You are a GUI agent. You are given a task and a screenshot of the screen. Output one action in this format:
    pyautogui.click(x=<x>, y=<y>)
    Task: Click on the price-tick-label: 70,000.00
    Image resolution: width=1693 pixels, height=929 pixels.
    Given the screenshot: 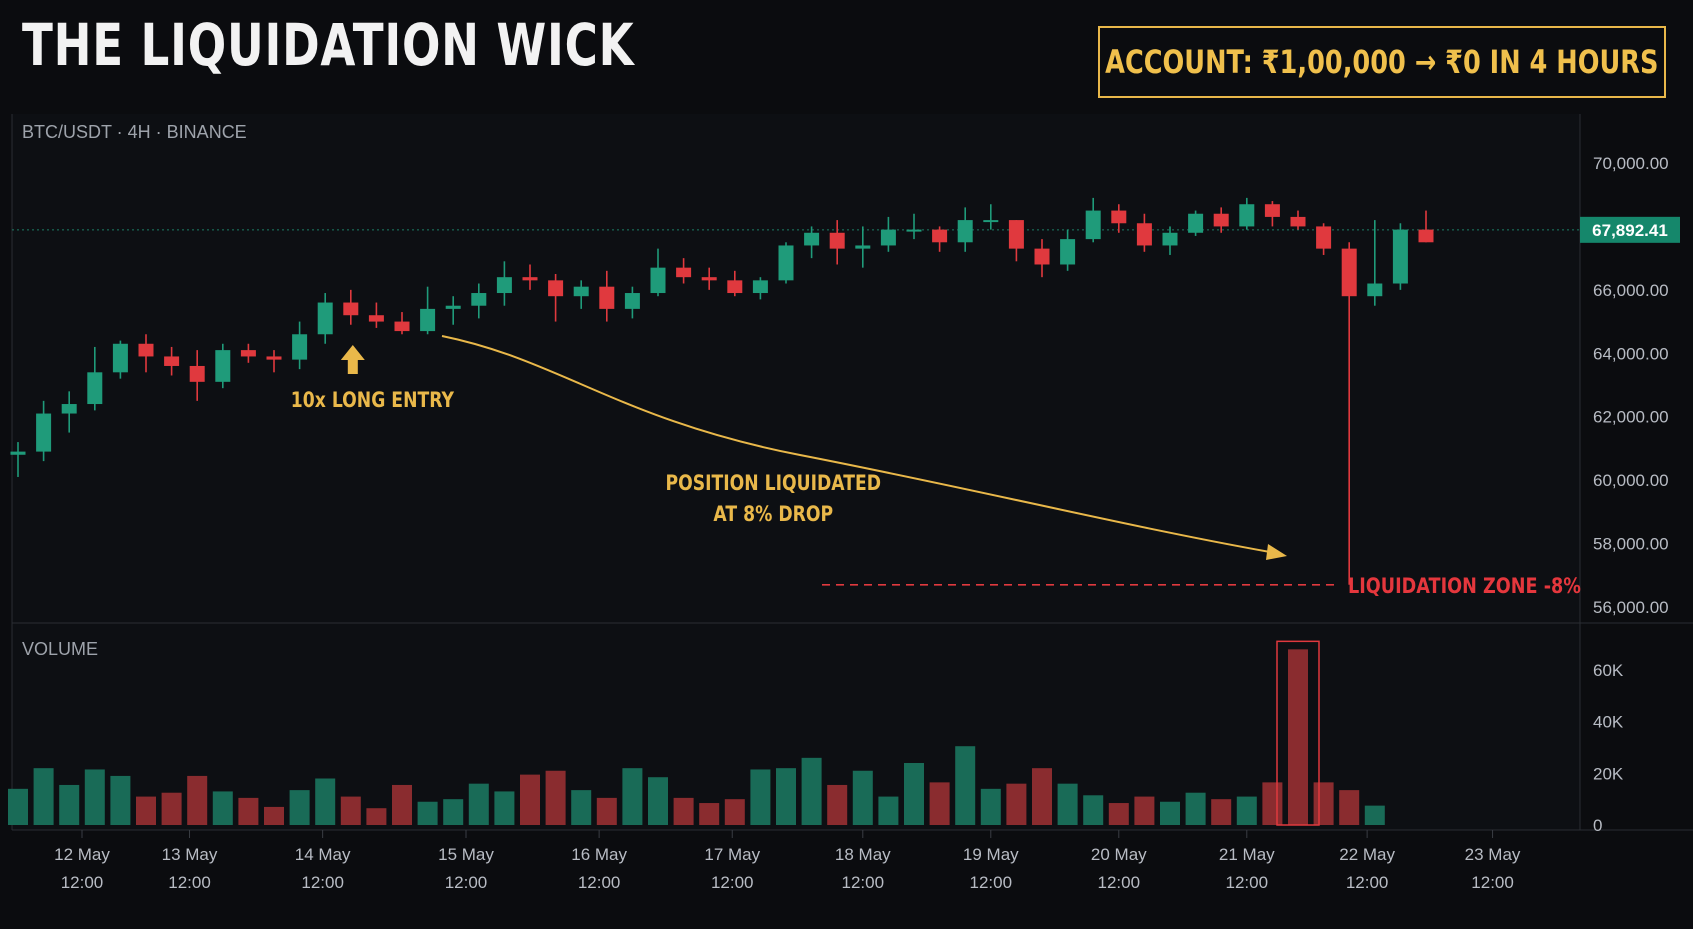 What is the action you would take?
    pyautogui.click(x=1631, y=163)
    